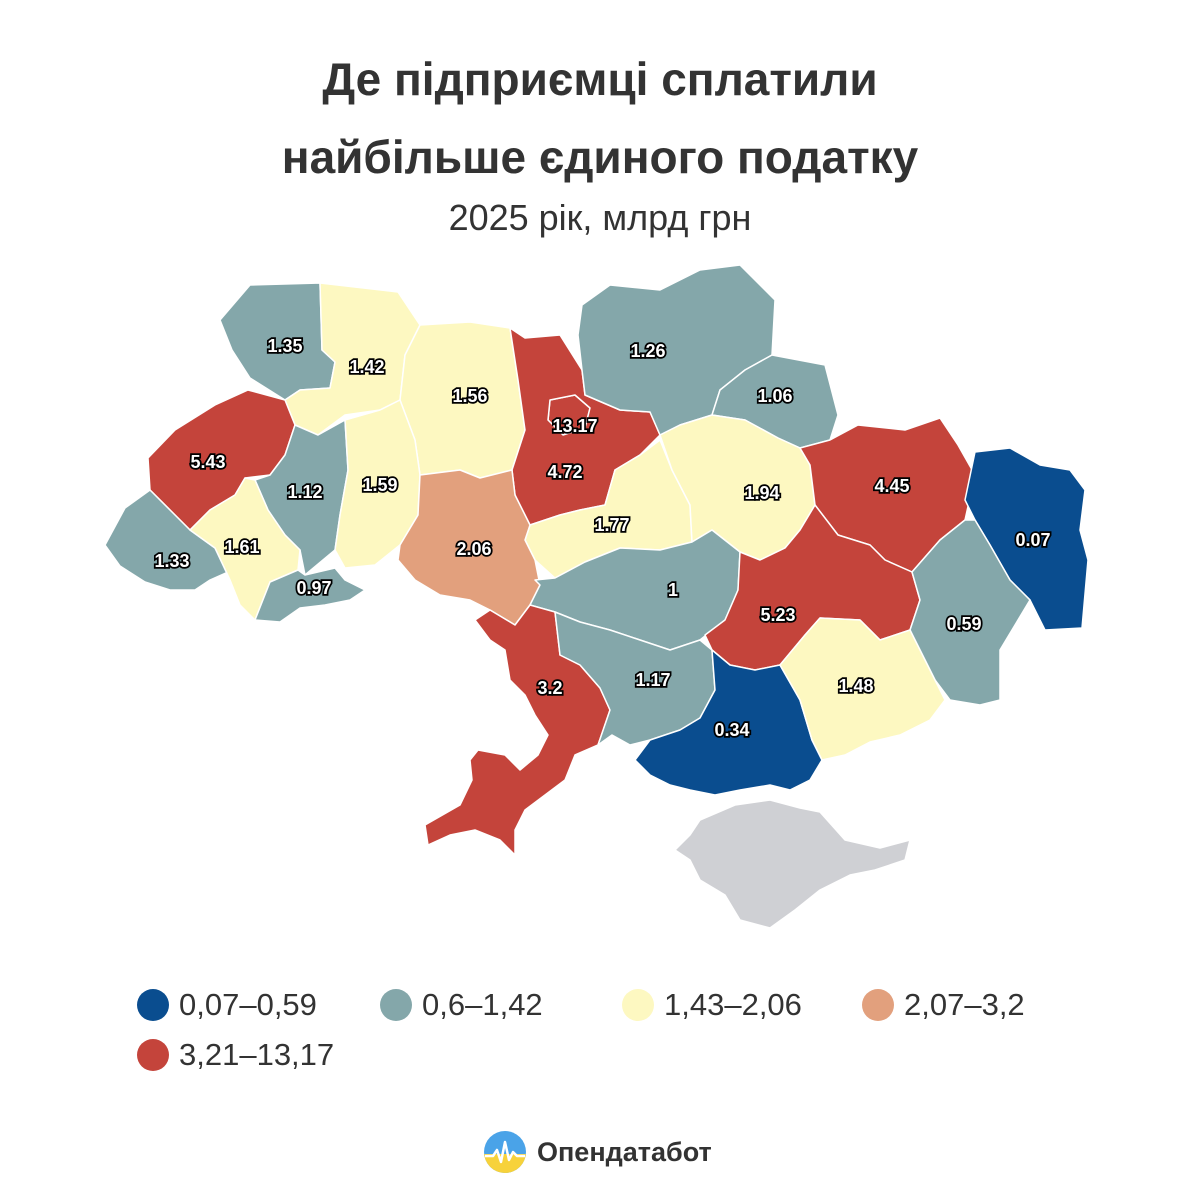 The height and width of the screenshot is (1200, 1200). What do you see at coordinates (647, 351) in the screenshot?
I see `region-value-label: 1.26` at bounding box center [647, 351].